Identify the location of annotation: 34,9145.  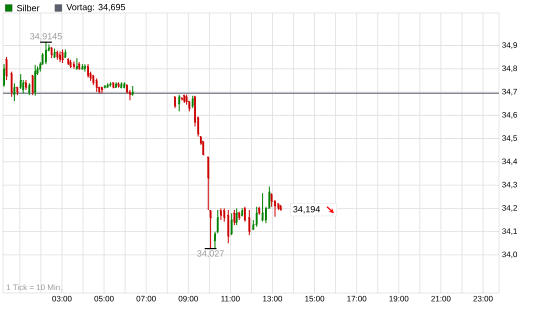
(46, 36).